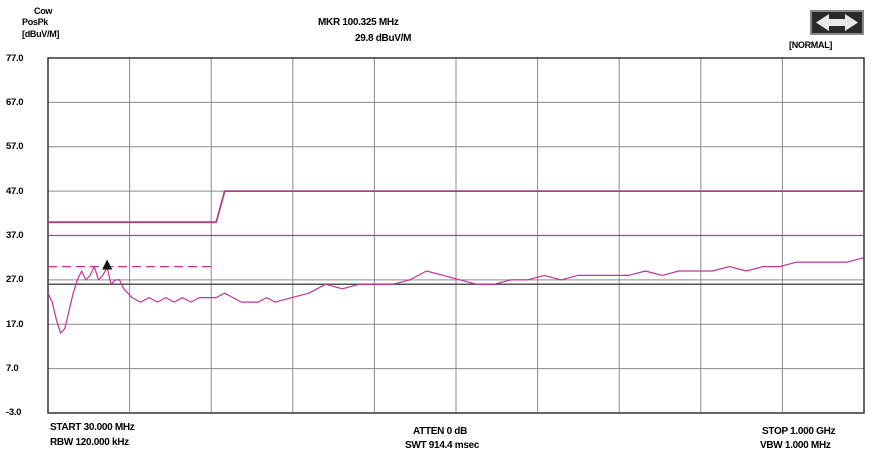 This screenshot has height=458, width=884. What do you see at coordinates (89, 442) in the screenshot?
I see `rbw-label: RBW 120.000 kHz` at bounding box center [89, 442].